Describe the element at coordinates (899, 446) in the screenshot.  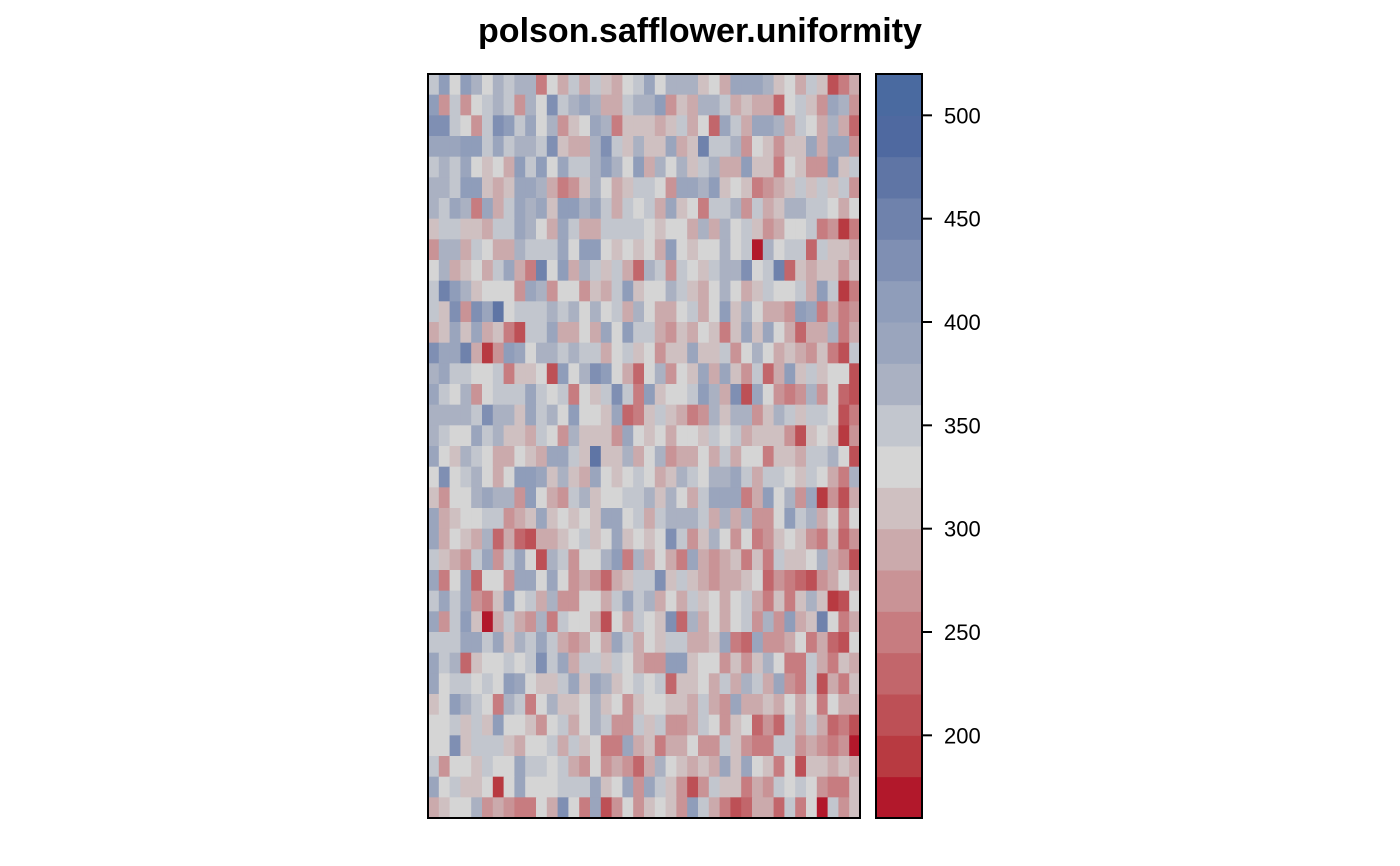
I see `colorbar` at that location.